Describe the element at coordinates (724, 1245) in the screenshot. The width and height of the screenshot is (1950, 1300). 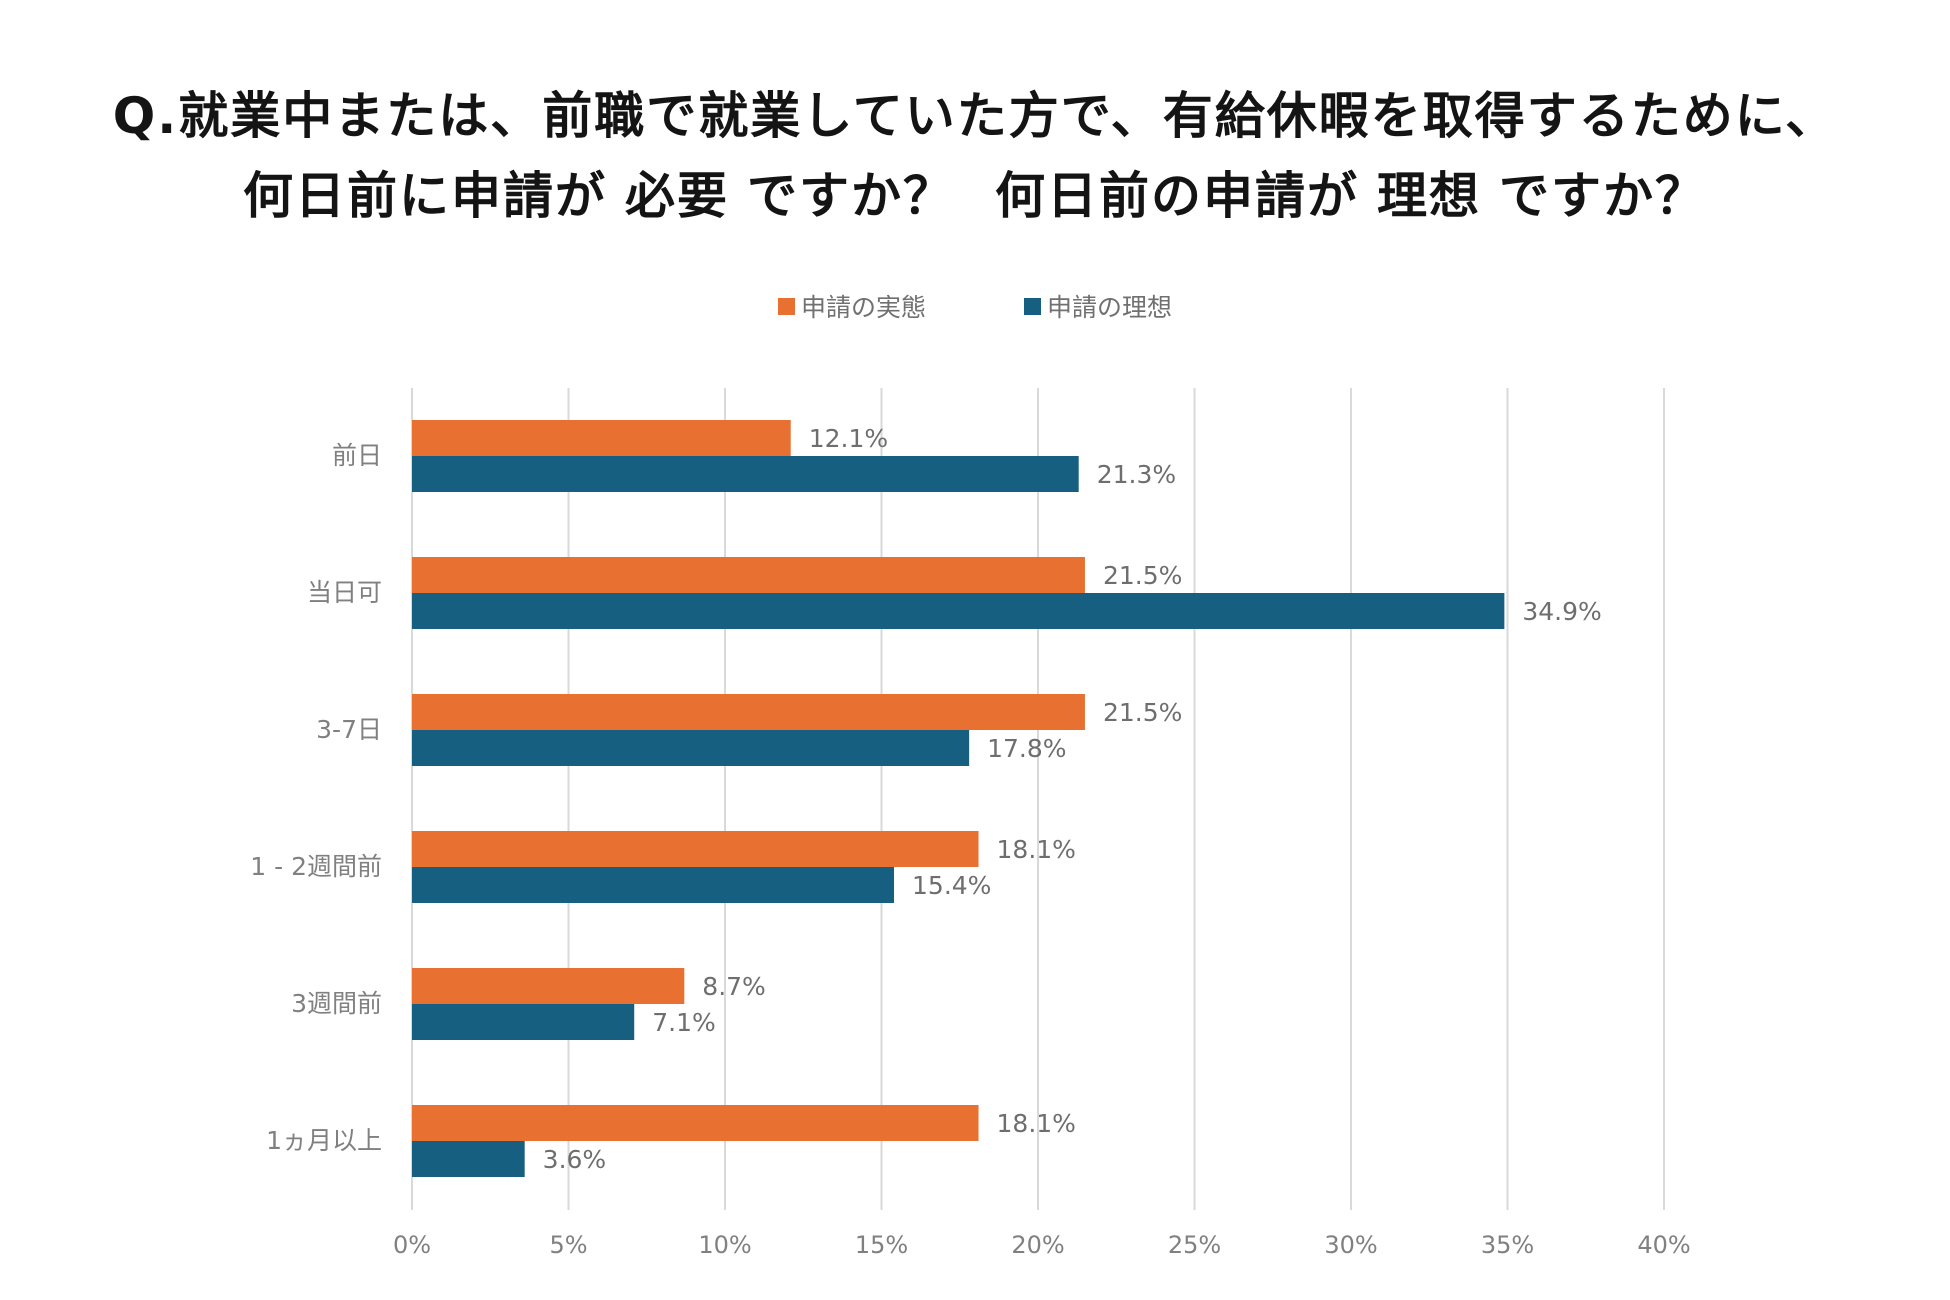
I see `x-tick-label: 10%` at that location.